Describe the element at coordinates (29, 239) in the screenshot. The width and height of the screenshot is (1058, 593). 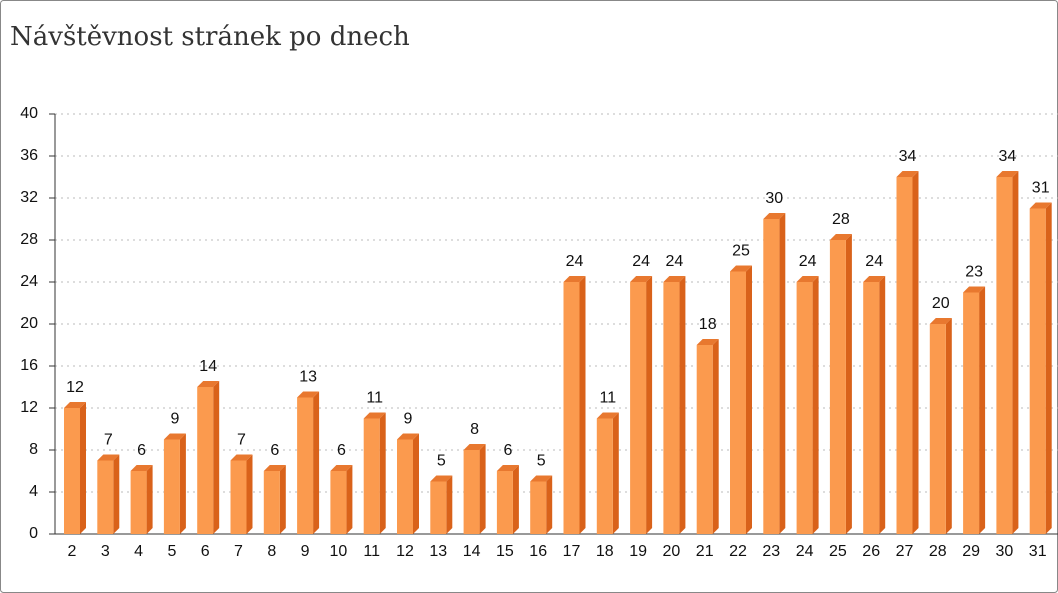
I see `y-tick-label: 28` at that location.